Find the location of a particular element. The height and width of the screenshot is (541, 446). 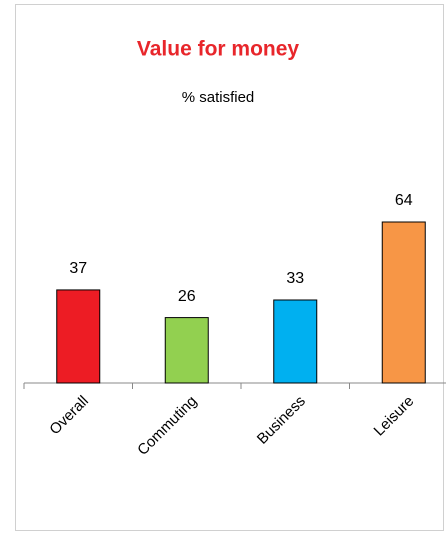

chart-title: Value for money is located at coordinates (218, 49).